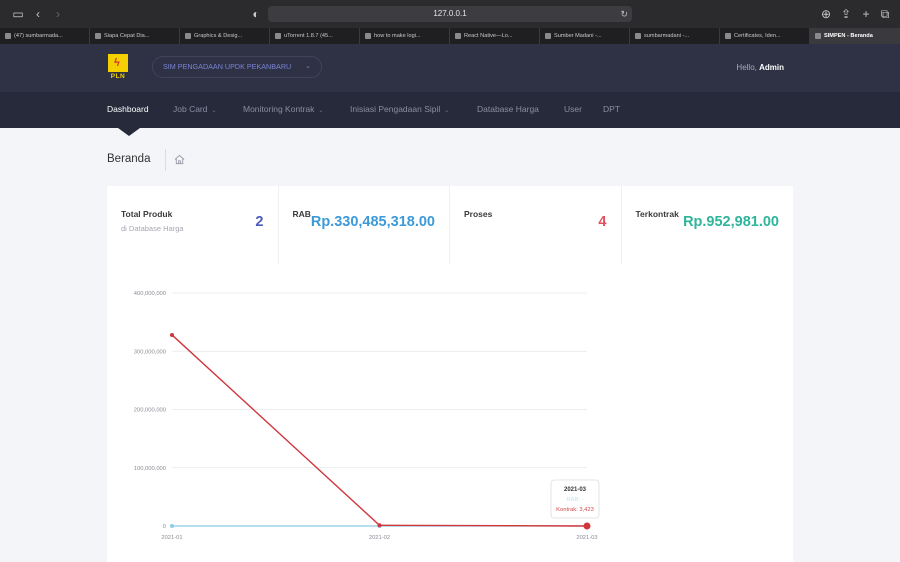 The width and height of the screenshot is (900, 562). Describe the element at coordinates (165, 160) in the screenshot. I see `title-divider` at that location.